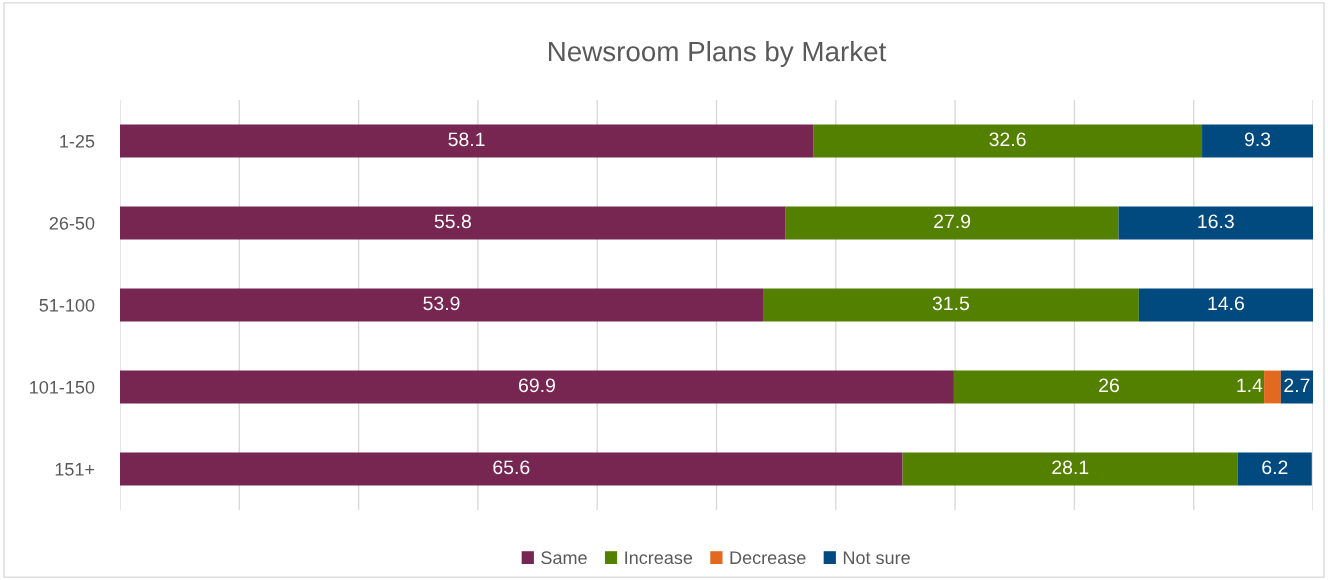  What do you see at coordinates (1250, 385) in the screenshot?
I see `data-label: 1.4` at bounding box center [1250, 385].